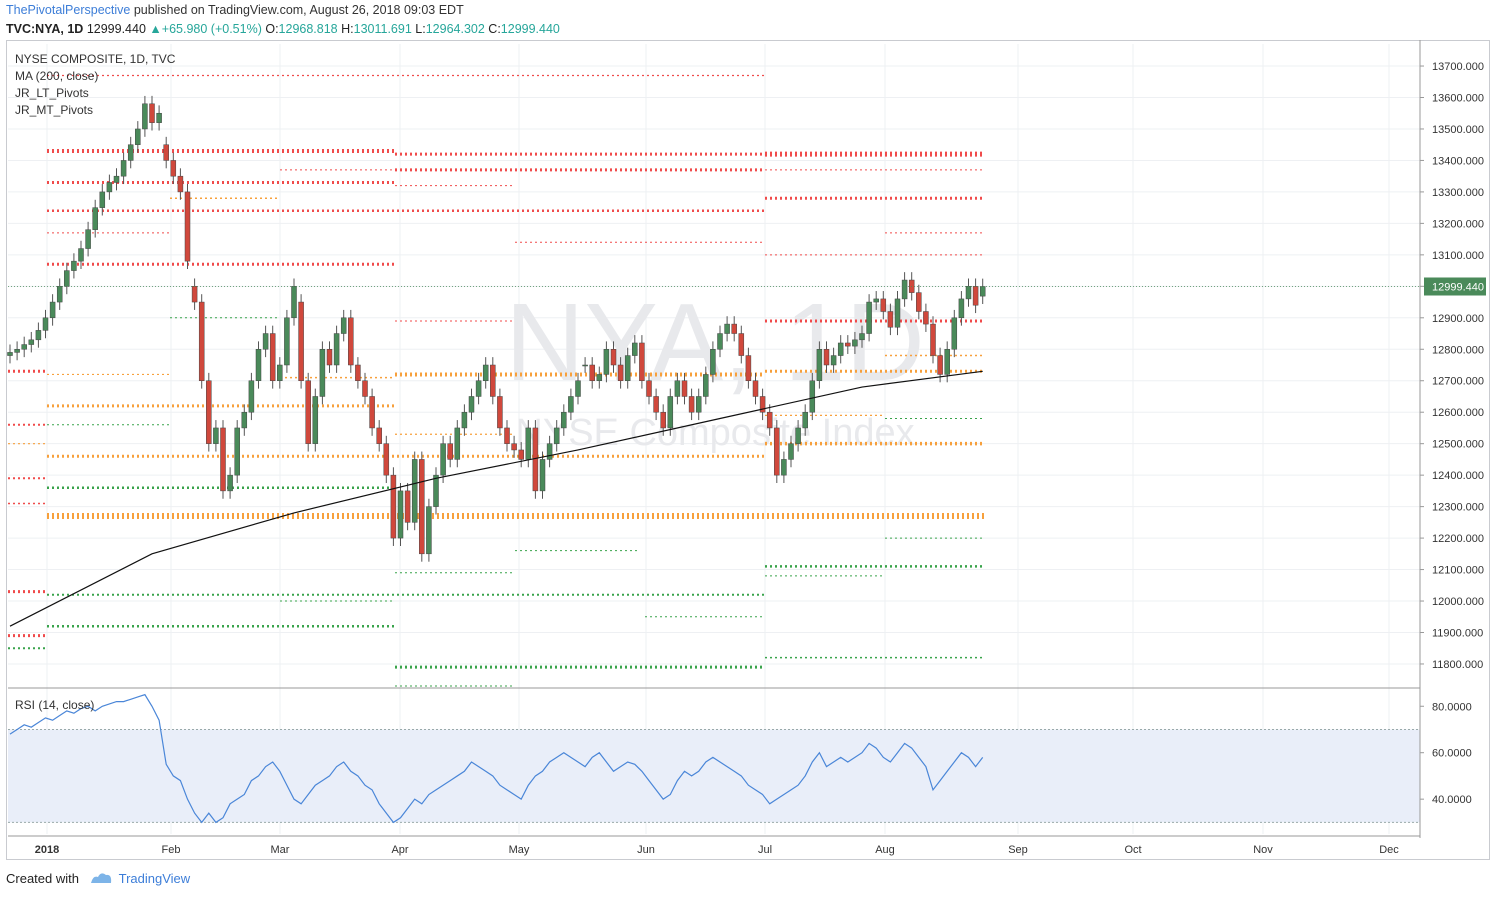 This screenshot has height=897, width=1494. Describe the element at coordinates (1458, 602) in the screenshot. I see `price-tick-label: 12000.000` at that location.